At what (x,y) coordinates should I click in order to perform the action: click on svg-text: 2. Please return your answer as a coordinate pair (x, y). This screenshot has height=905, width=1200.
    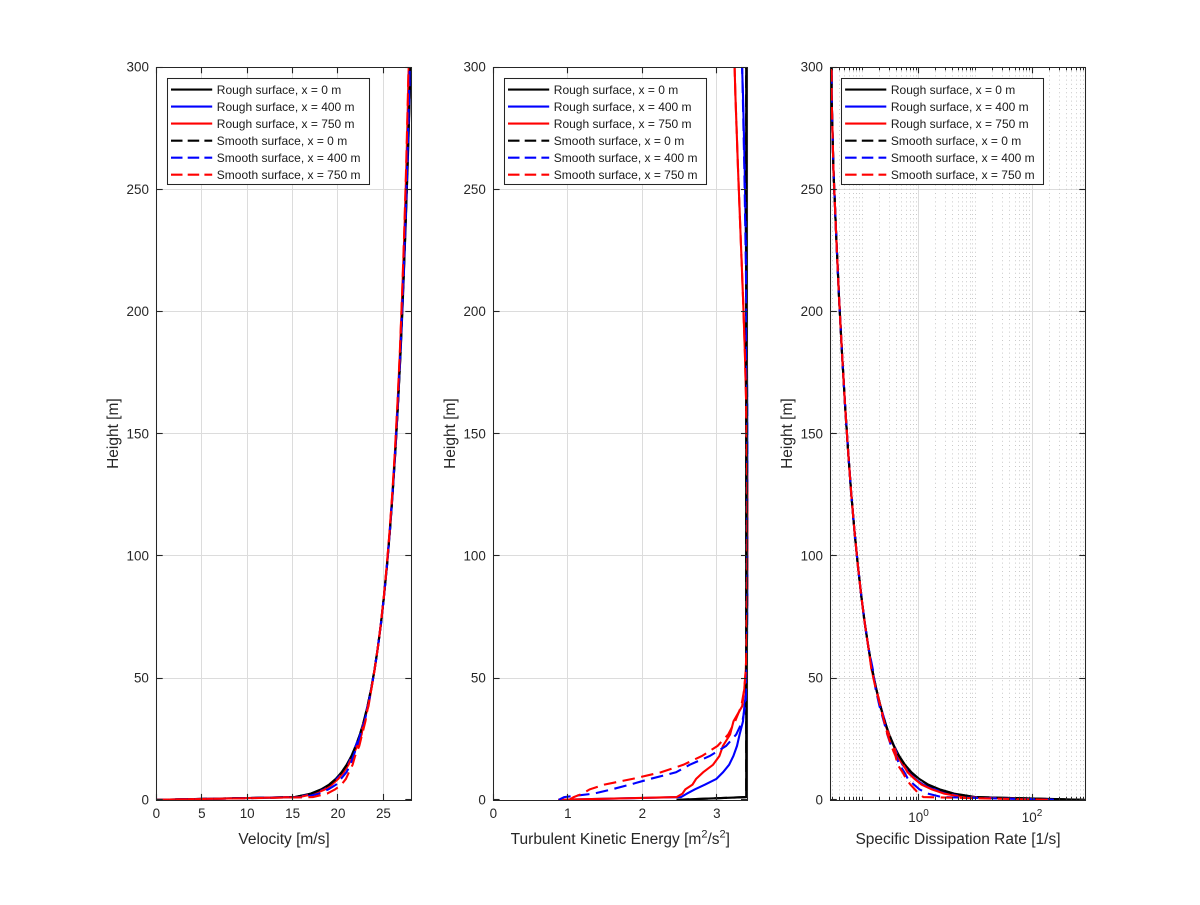
    Looking at the image, I should click on (642, 813).